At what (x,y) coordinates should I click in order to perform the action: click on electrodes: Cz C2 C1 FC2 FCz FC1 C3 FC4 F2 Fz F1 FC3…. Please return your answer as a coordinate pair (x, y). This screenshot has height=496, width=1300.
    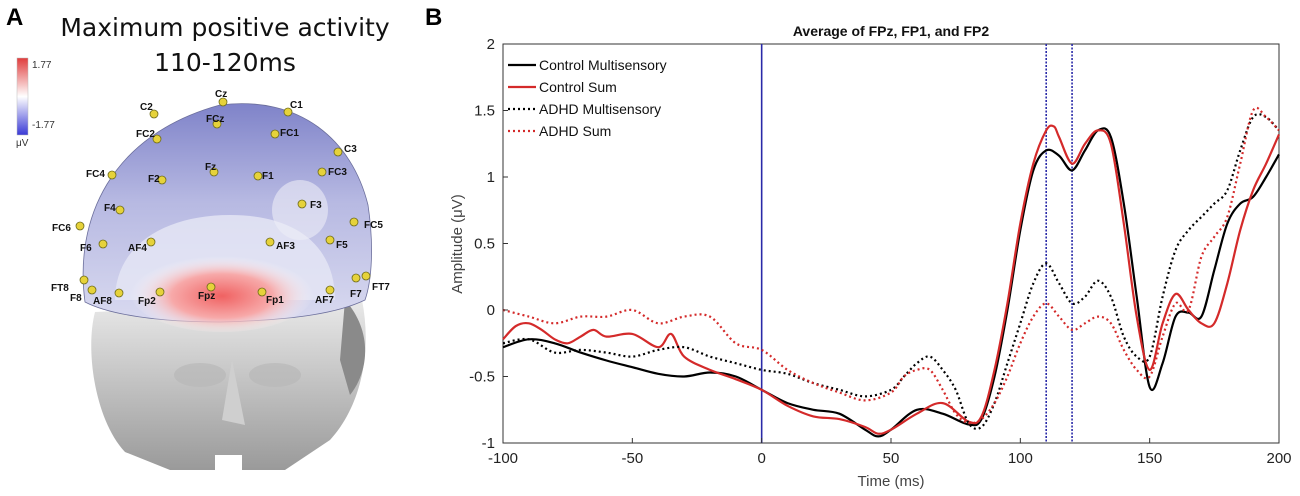
    Looking at the image, I should click on (220, 198).